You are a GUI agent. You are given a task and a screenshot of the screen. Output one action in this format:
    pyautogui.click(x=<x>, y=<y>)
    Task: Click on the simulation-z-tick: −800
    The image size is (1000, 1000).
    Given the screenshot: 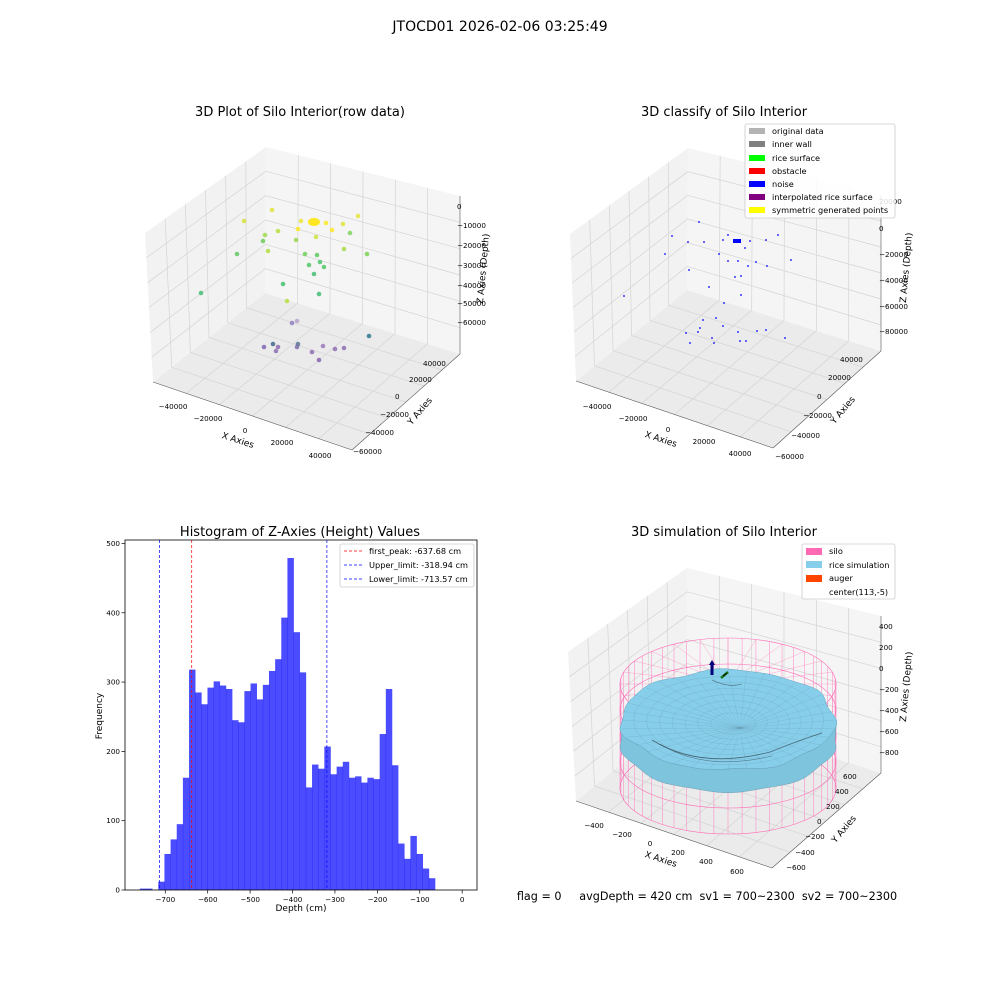 What is the action you would take?
    pyautogui.click(x=889, y=752)
    